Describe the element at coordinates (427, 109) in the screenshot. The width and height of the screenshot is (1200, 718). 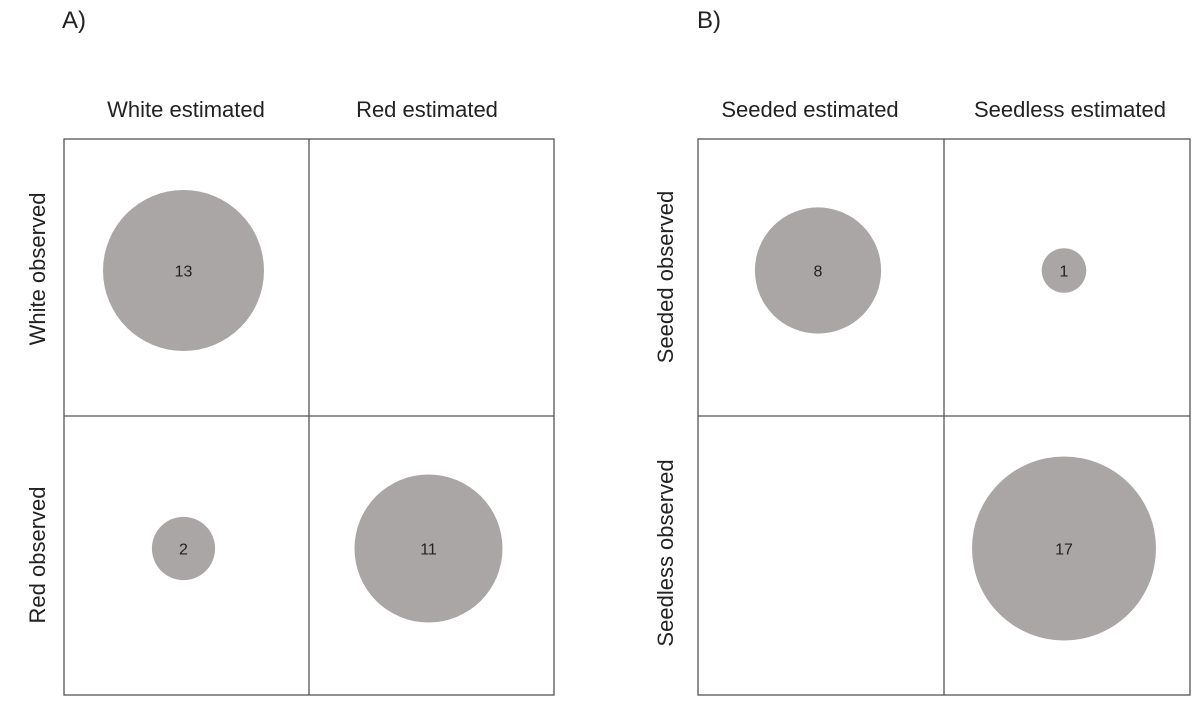
I see `panel-a-col-label-2: Red estimated` at that location.